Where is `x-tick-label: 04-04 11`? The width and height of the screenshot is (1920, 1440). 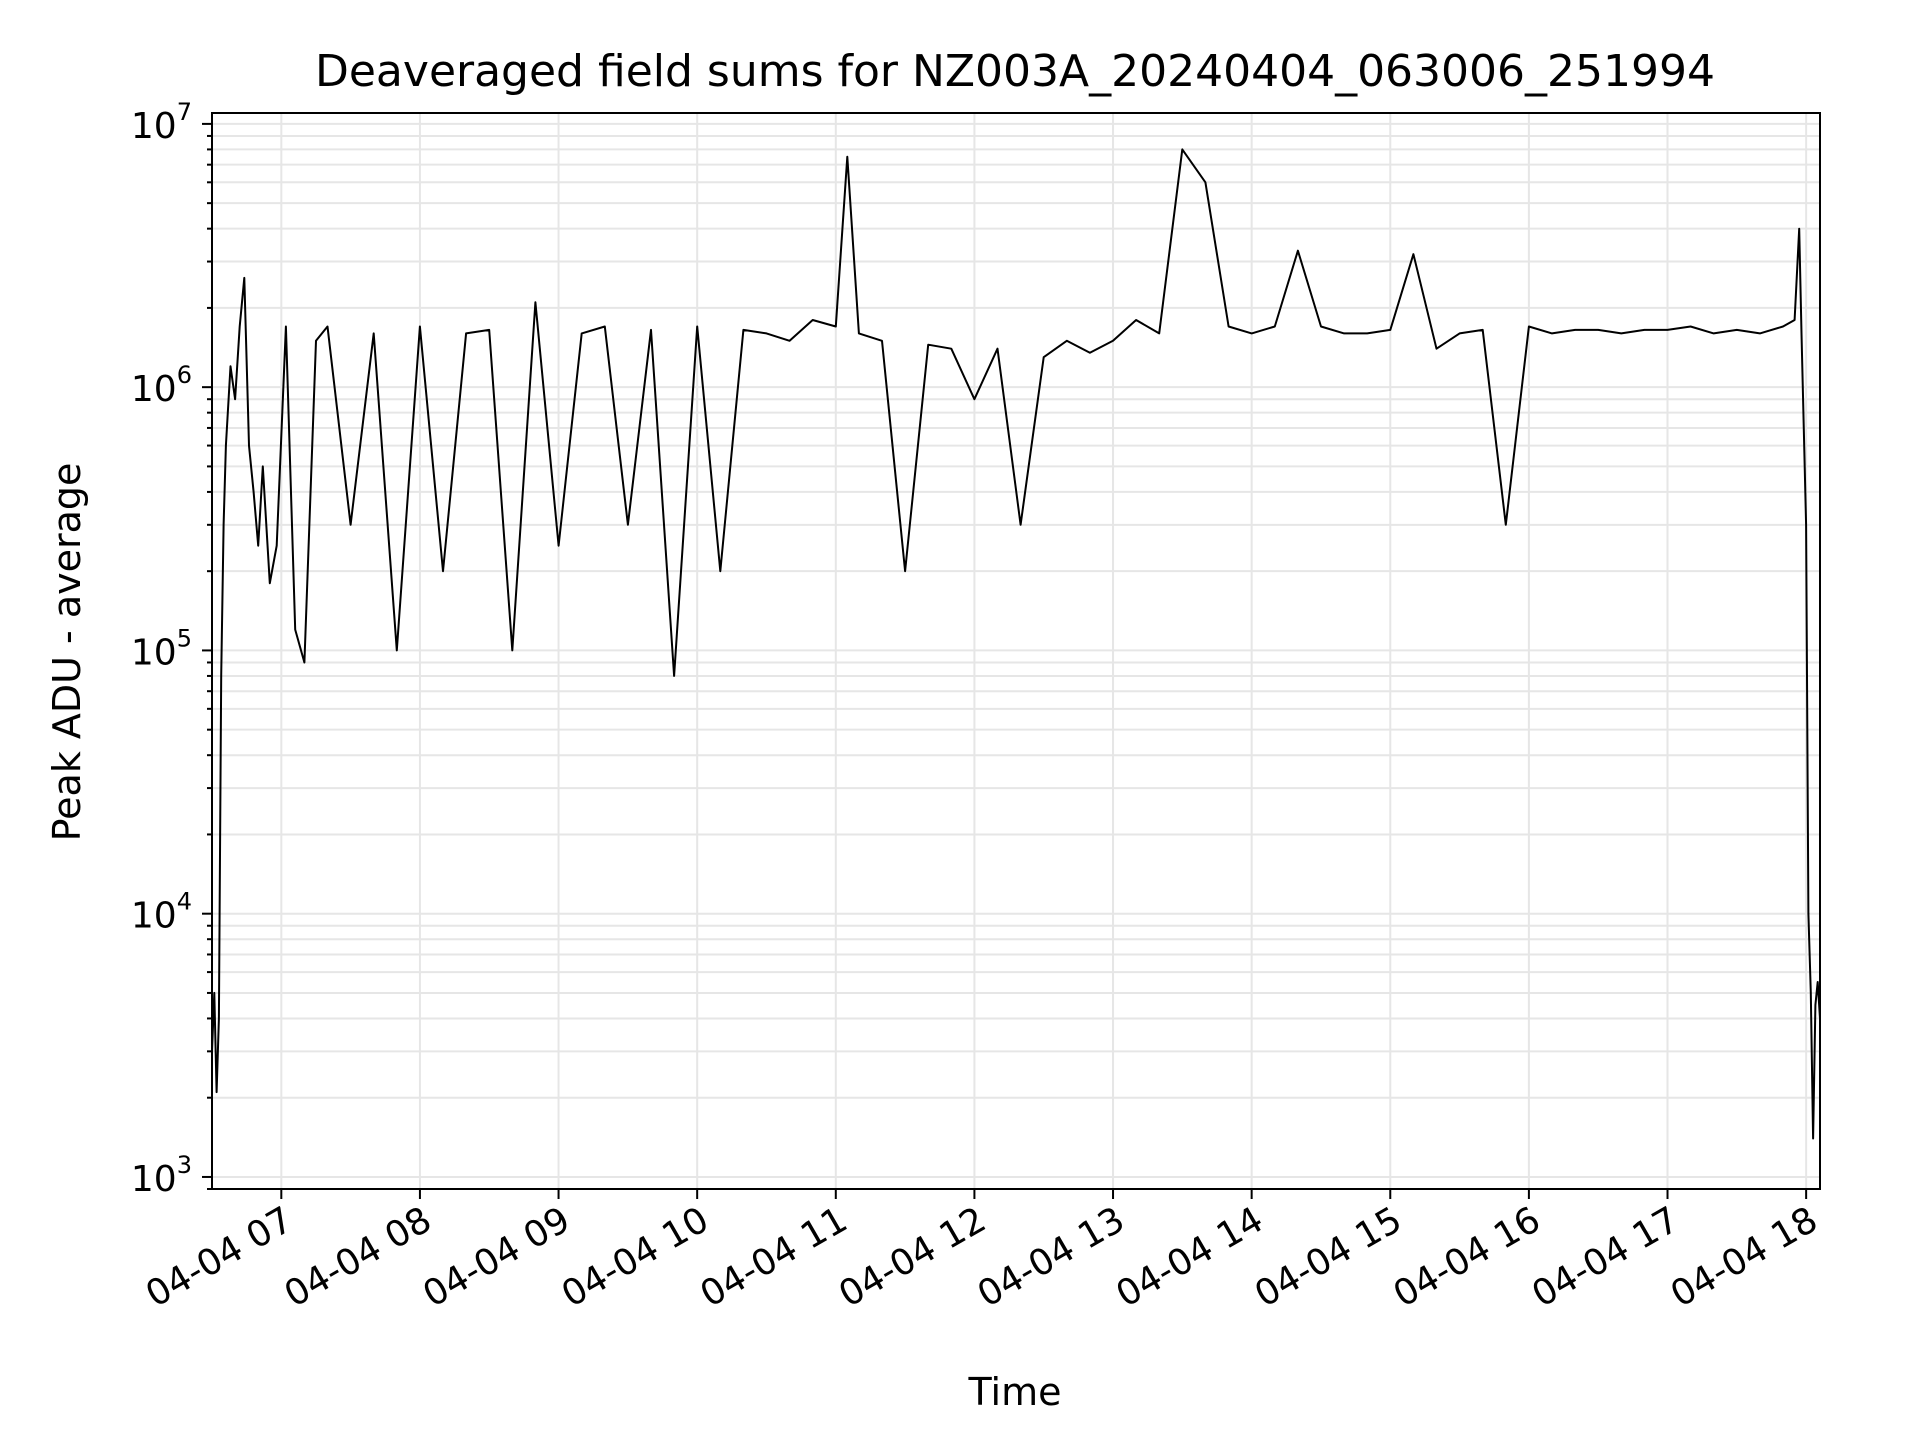 x-tick-label: 04-04 11 is located at coordinates (774, 1257).